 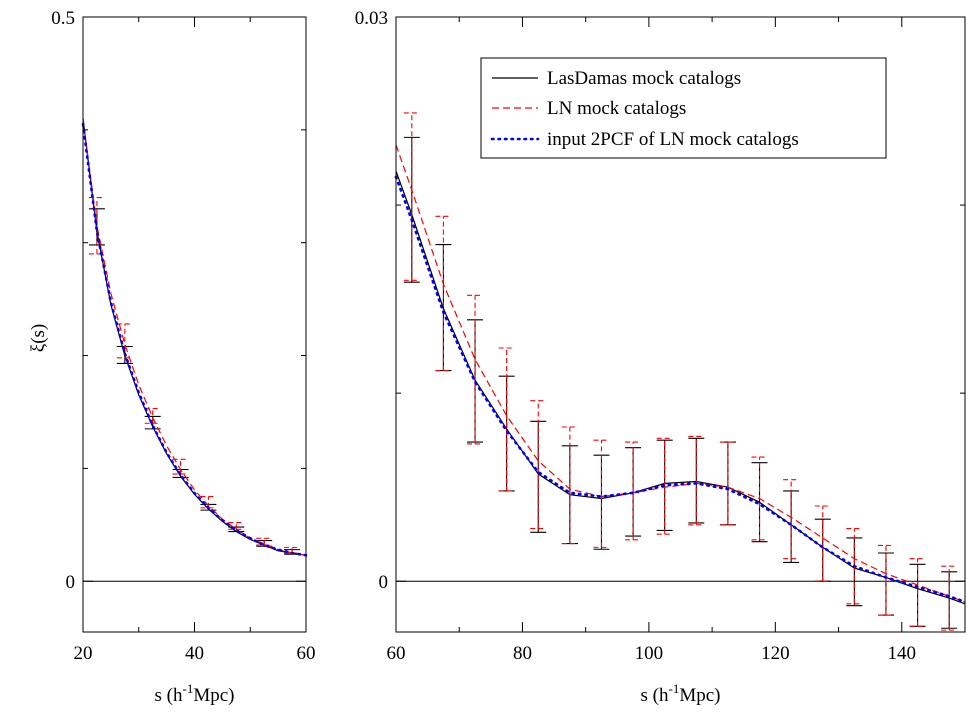 I want to click on left-series-group, so click(x=194, y=337).